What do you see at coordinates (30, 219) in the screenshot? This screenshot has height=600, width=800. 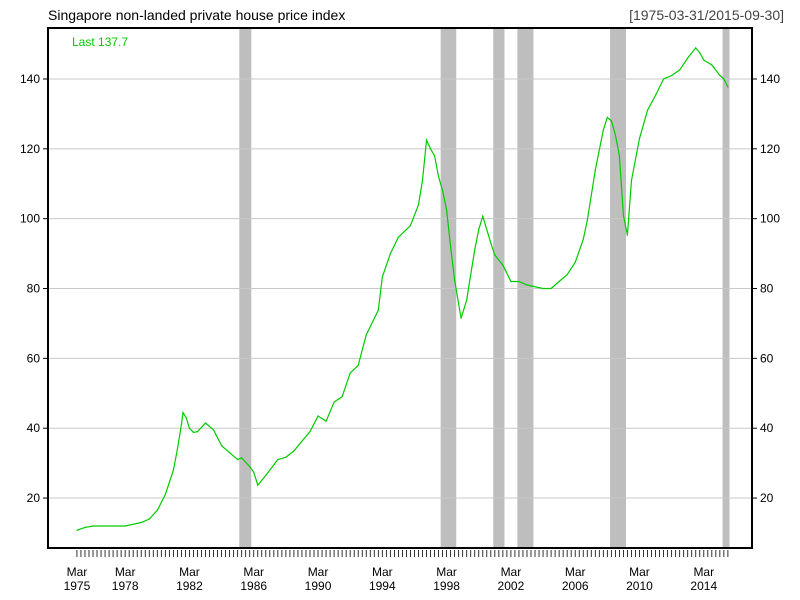 I see `y-tick-label-left: 100` at bounding box center [30, 219].